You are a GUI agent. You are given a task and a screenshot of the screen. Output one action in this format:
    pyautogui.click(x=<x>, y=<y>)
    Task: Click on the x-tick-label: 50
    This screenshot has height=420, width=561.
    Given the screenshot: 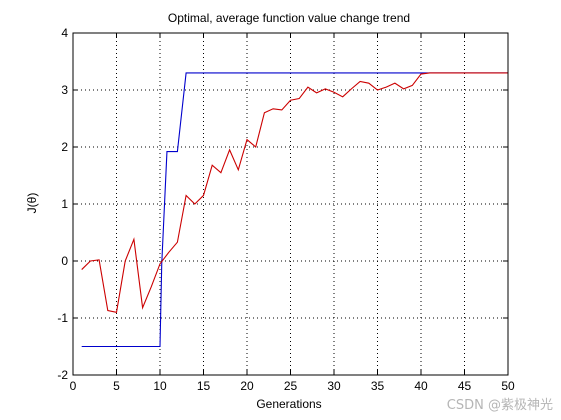 What is the action you would take?
    pyautogui.click(x=508, y=386)
    